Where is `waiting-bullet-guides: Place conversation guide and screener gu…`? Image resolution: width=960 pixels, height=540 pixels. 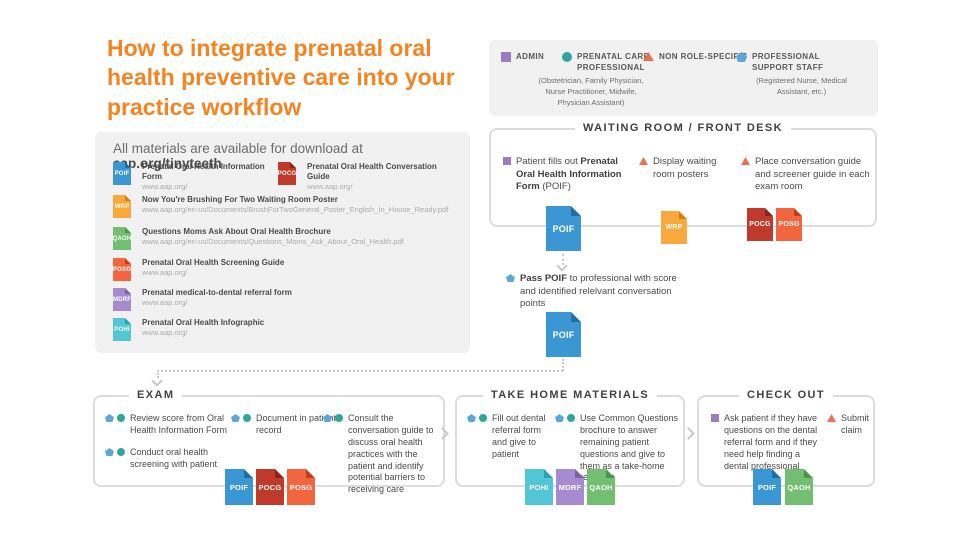
waiting-bullet-guides: Place conversation guide and screener gu… is located at coordinates (806, 175).